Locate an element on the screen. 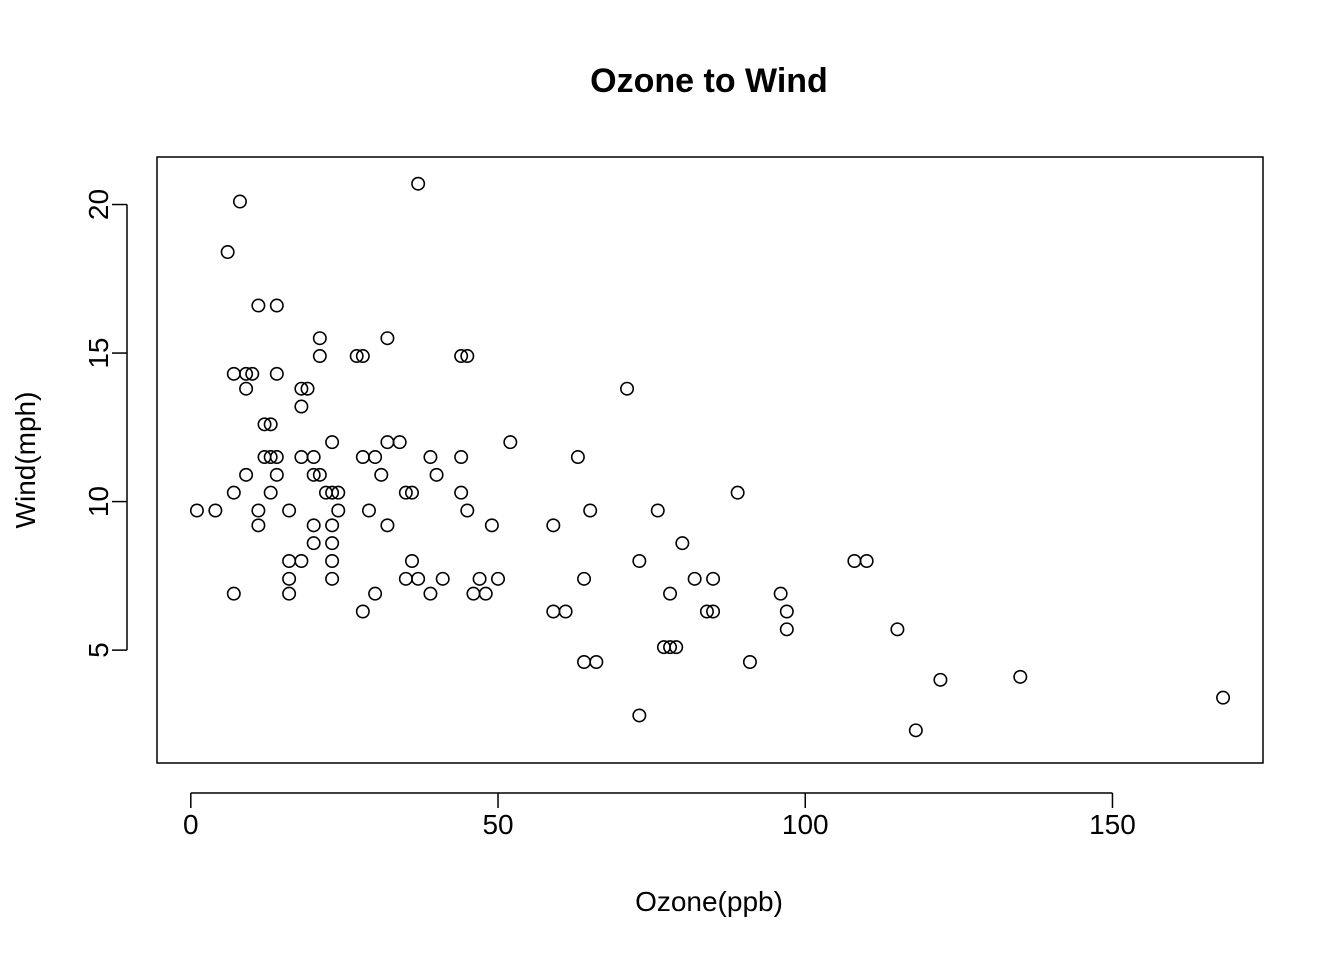 This screenshot has height=960, width=1344. x-axis: 0 50 100 150 is located at coordinates (659, 816).